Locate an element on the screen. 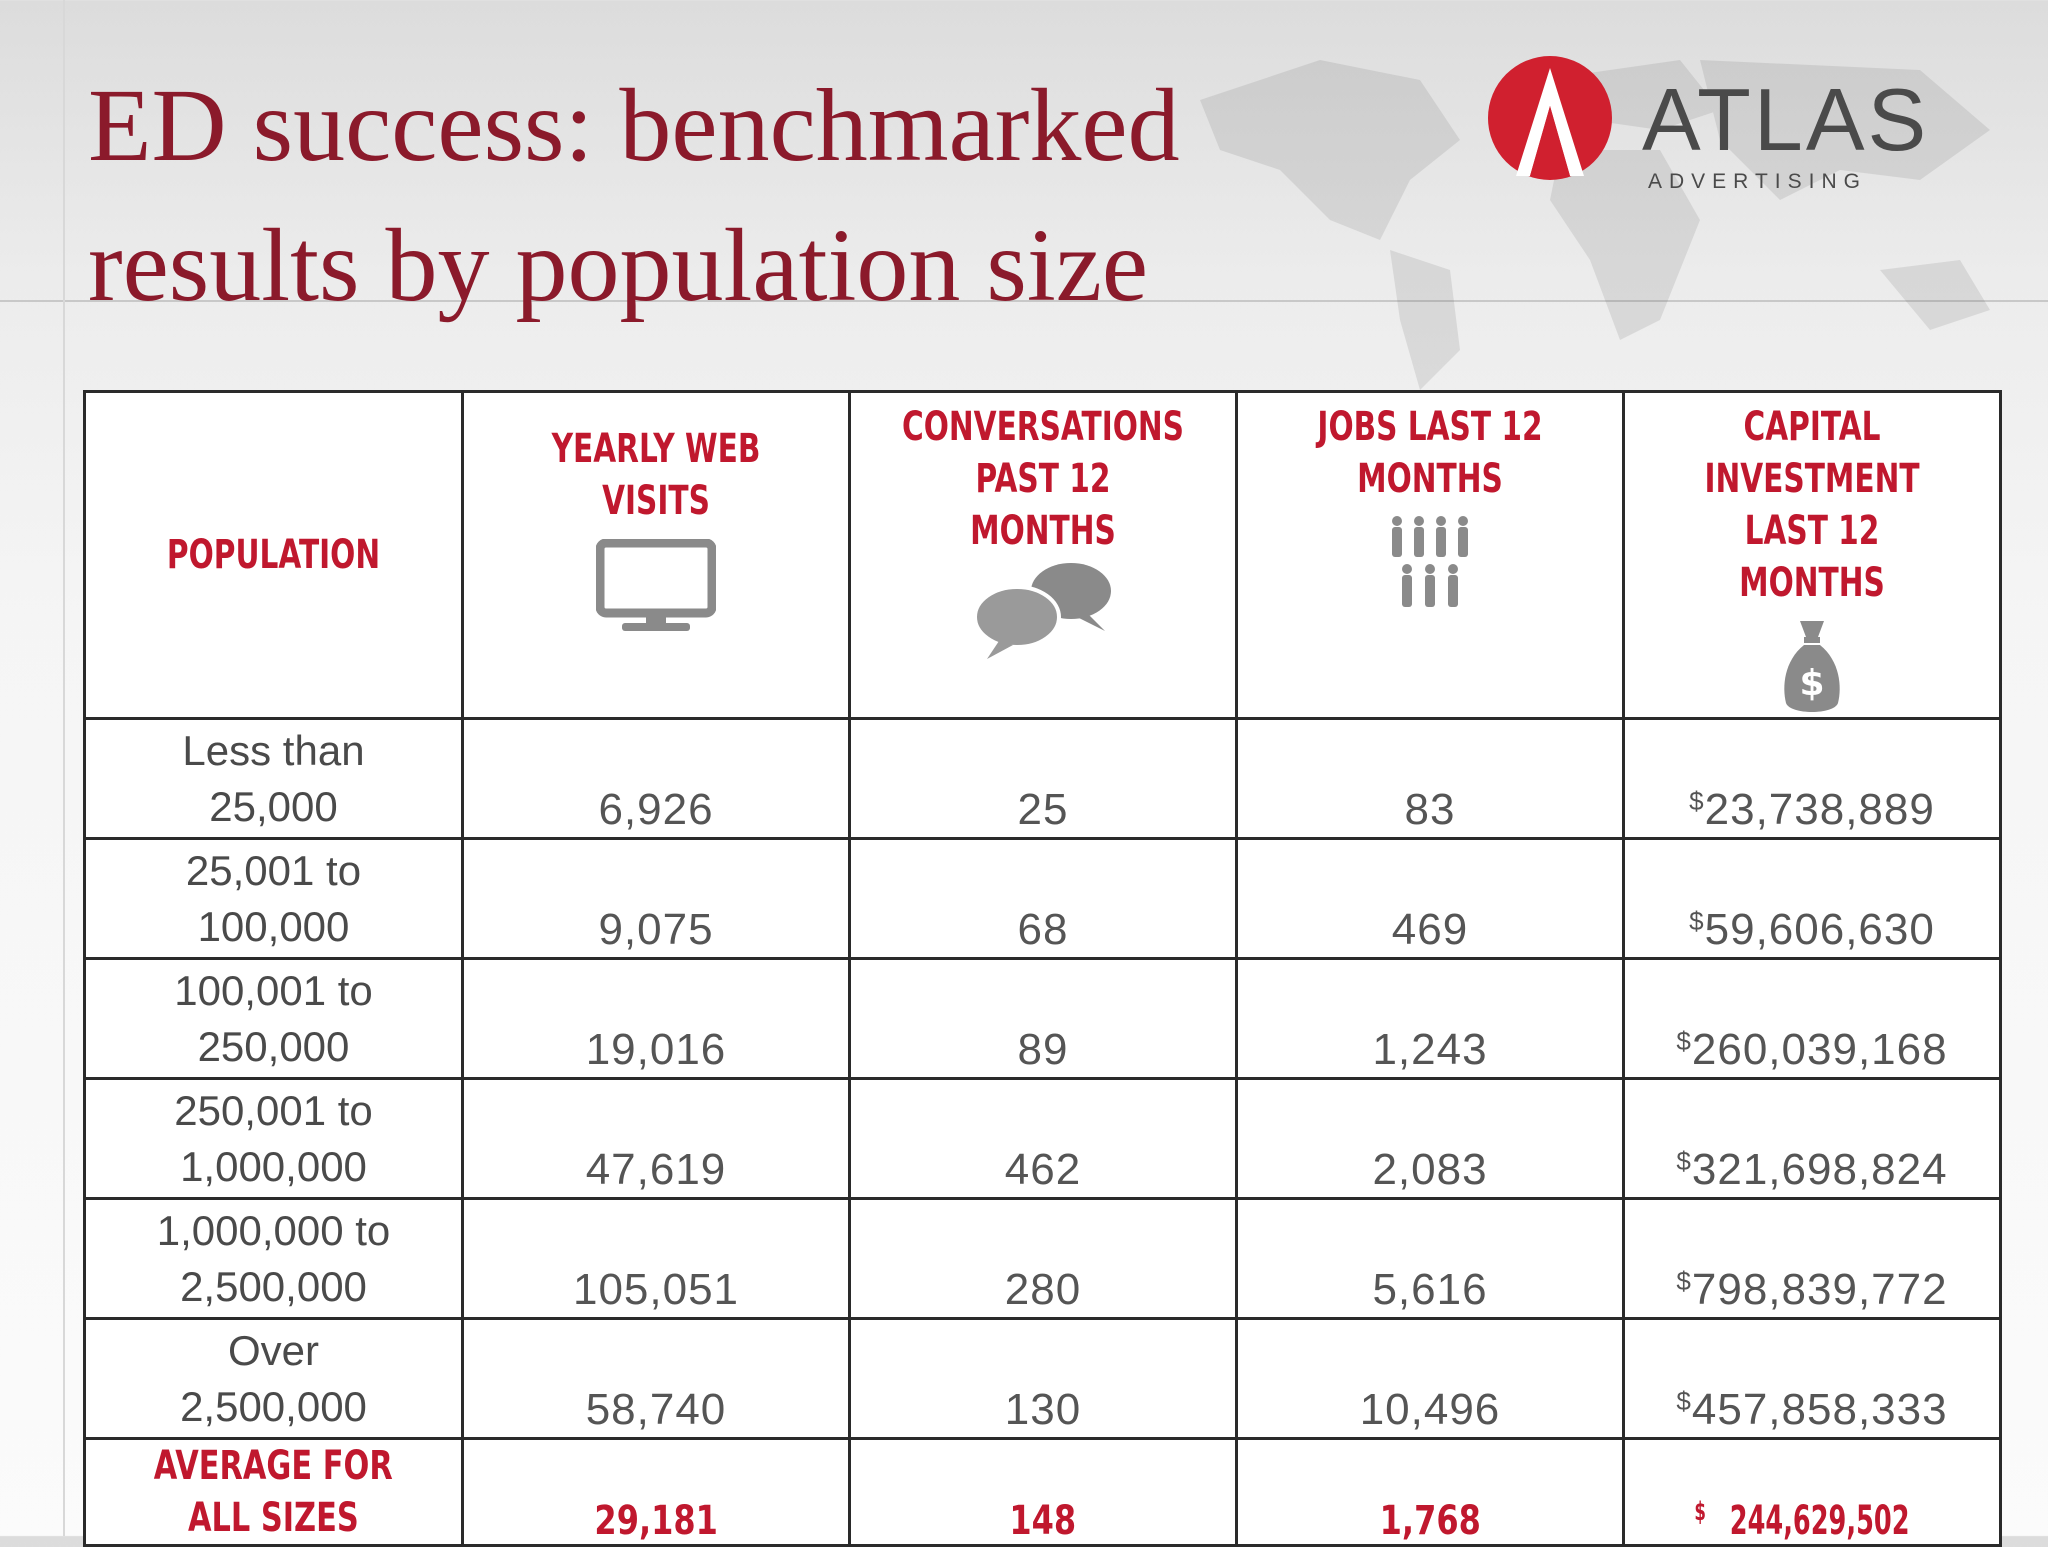 This screenshot has width=2048, height=1547. jobs-cell: 10,496 is located at coordinates (1430, 1378).